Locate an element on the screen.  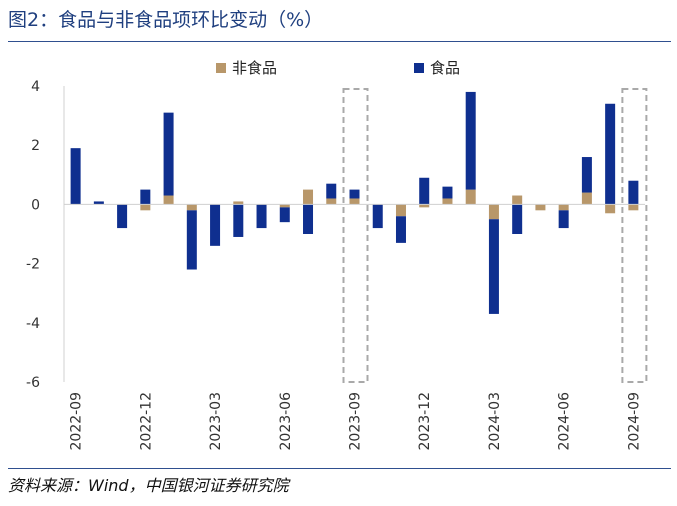
legend: 非食品 食品 is located at coordinates (338, 68).